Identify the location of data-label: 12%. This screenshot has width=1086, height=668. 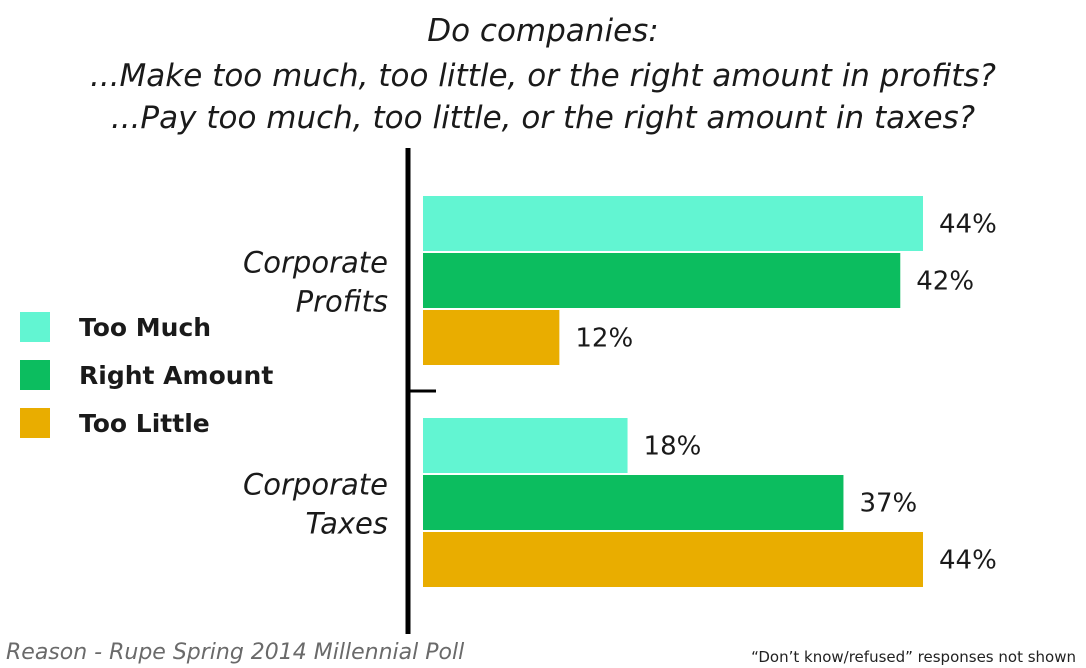
(604, 339).